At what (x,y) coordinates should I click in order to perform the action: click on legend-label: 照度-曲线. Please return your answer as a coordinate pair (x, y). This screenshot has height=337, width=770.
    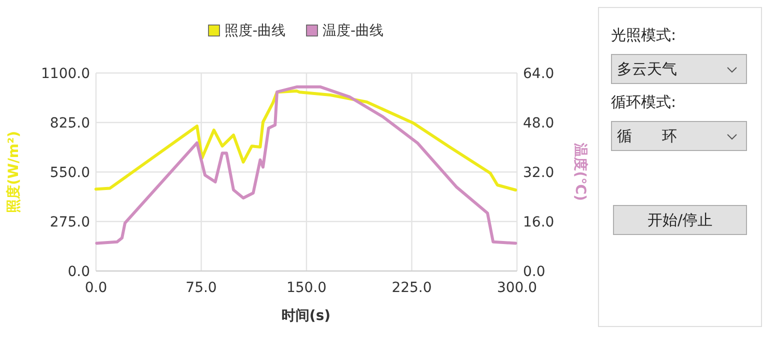
    Looking at the image, I should click on (255, 31).